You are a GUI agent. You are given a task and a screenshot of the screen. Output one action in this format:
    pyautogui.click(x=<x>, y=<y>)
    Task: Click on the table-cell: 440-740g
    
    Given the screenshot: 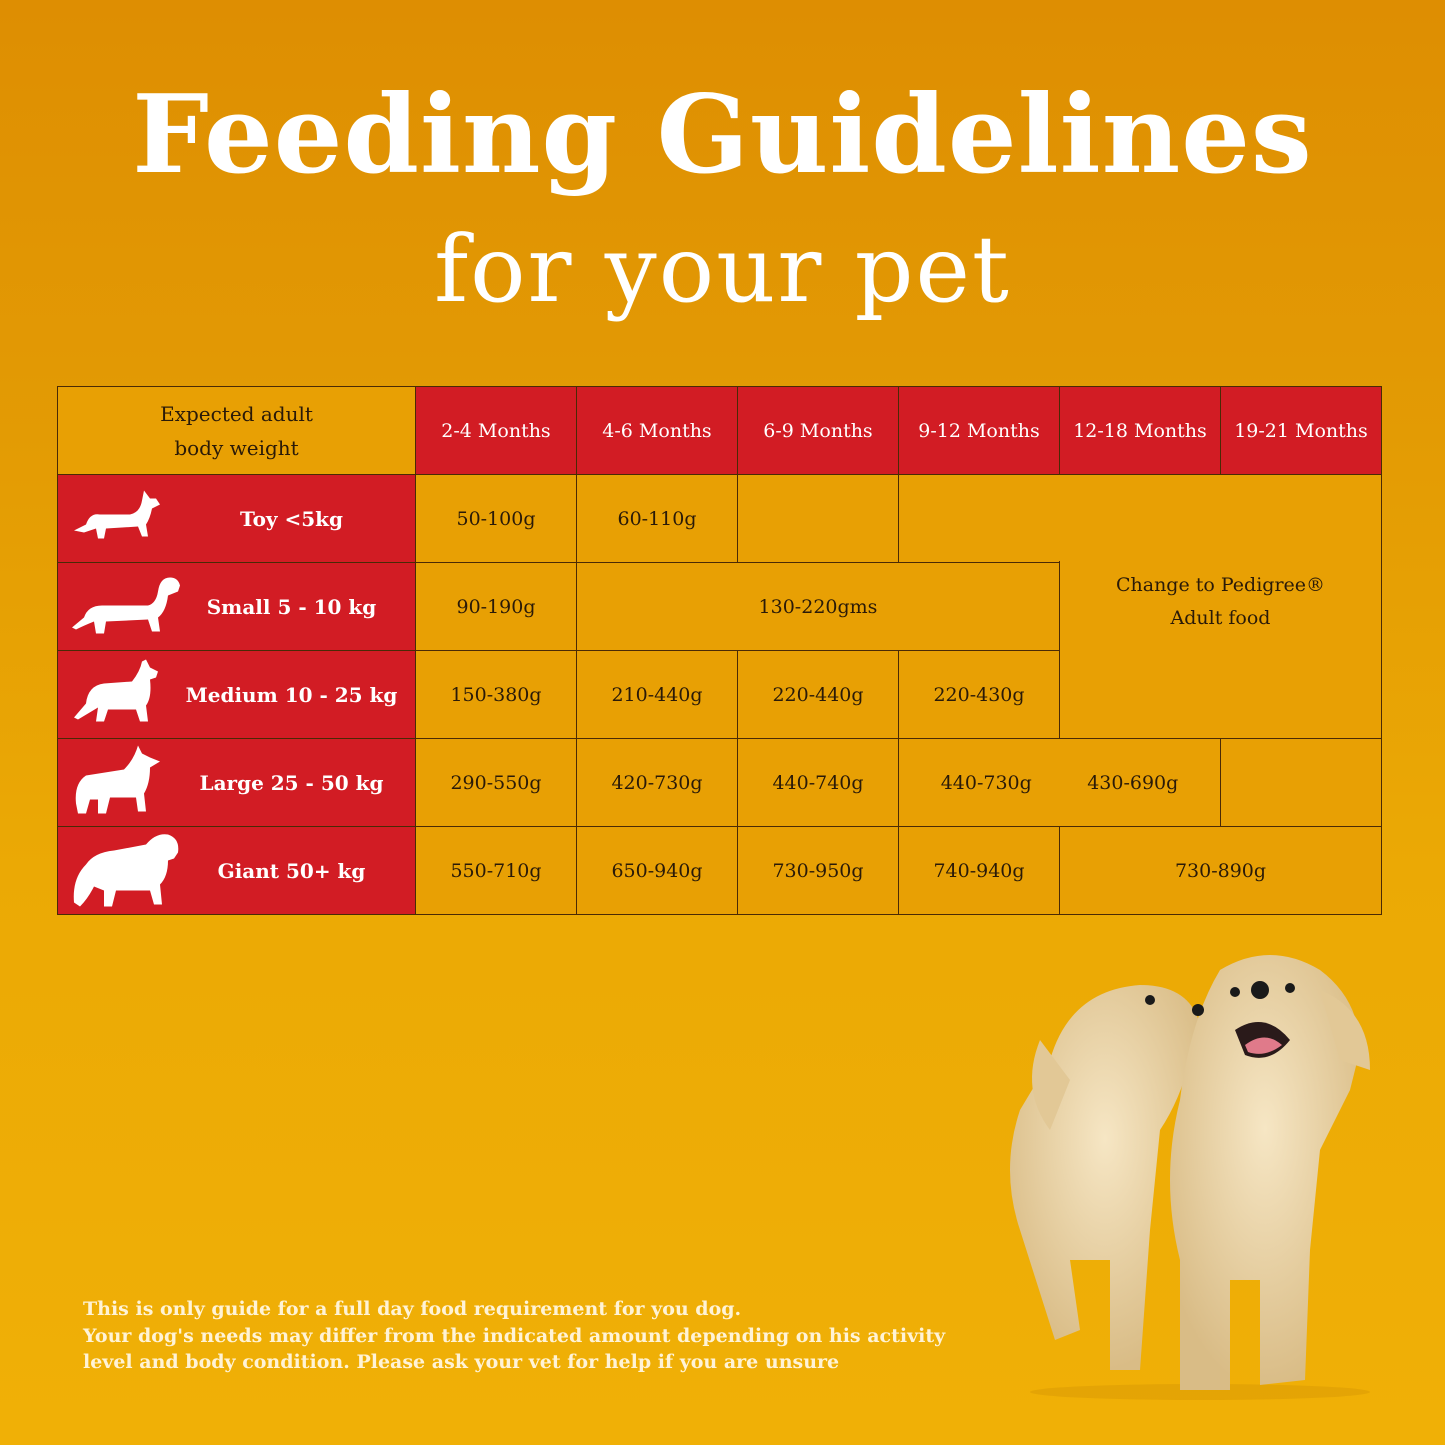 What is the action you would take?
    pyautogui.click(x=818, y=782)
    